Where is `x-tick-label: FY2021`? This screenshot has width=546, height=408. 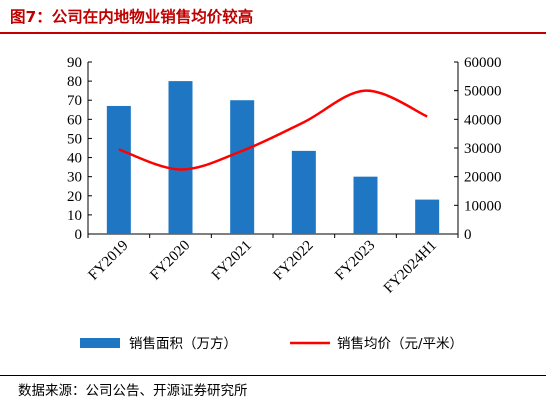
x-tick-label: FY2021 is located at coordinates (232, 261).